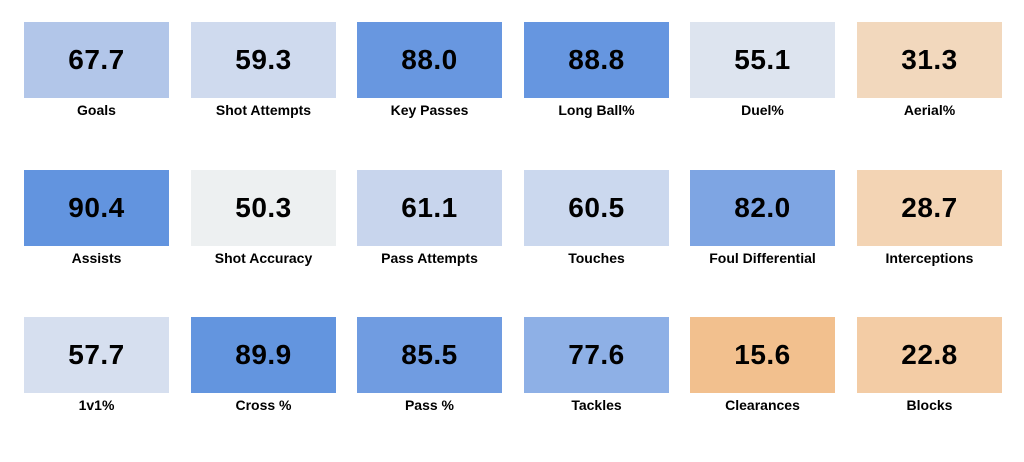 The width and height of the screenshot is (1024, 462). What do you see at coordinates (263, 405) in the screenshot?
I see `stat-label: Cross %` at bounding box center [263, 405].